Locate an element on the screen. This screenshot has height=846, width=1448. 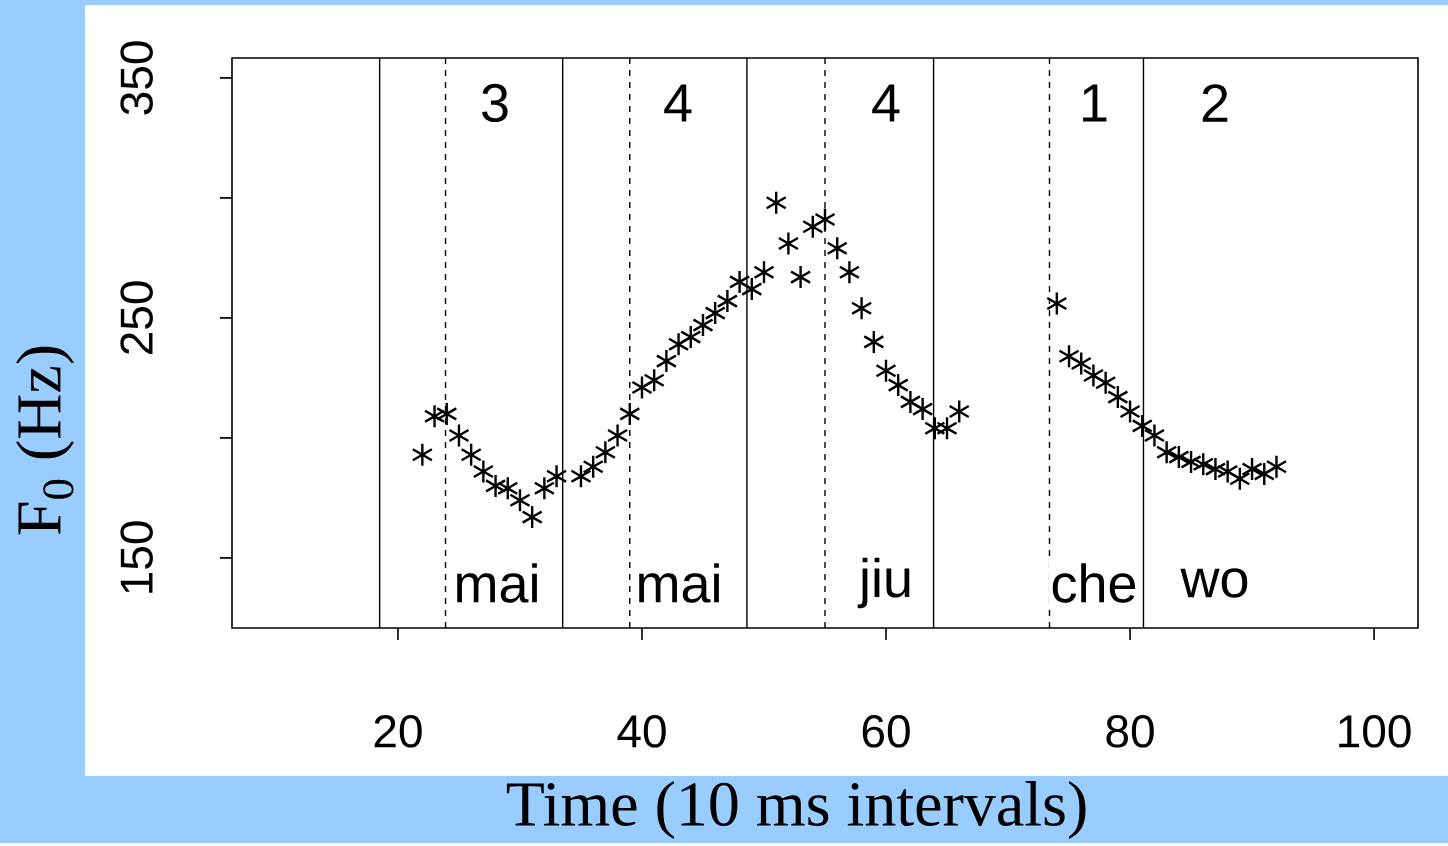
annotation: jiu is located at coordinates (883, 583).